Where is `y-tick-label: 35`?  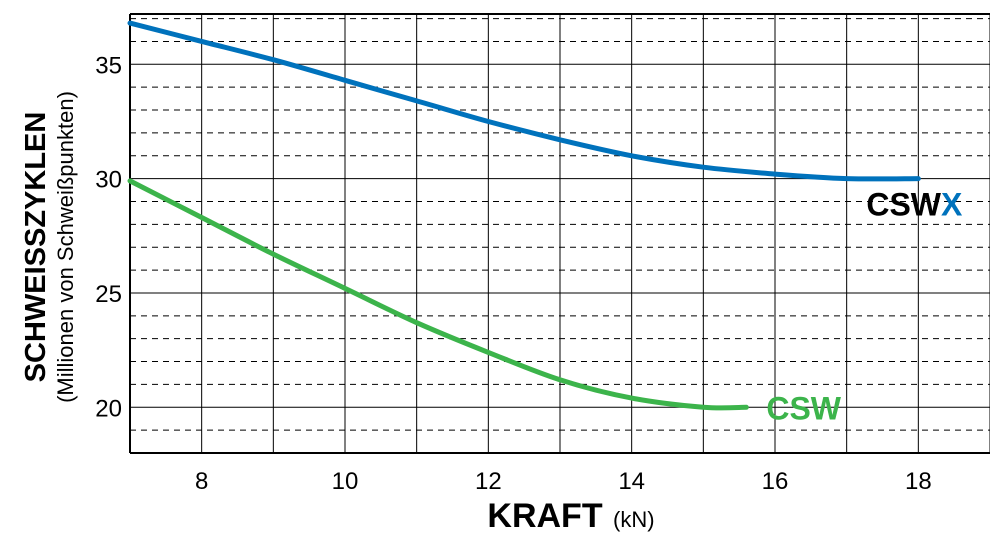 y-tick-label: 35 is located at coordinates (108, 65).